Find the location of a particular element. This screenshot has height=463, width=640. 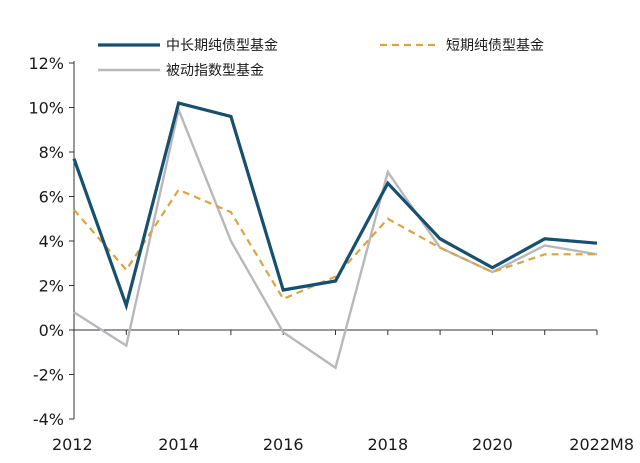

x-tick-label: 2018 is located at coordinates (387, 444).